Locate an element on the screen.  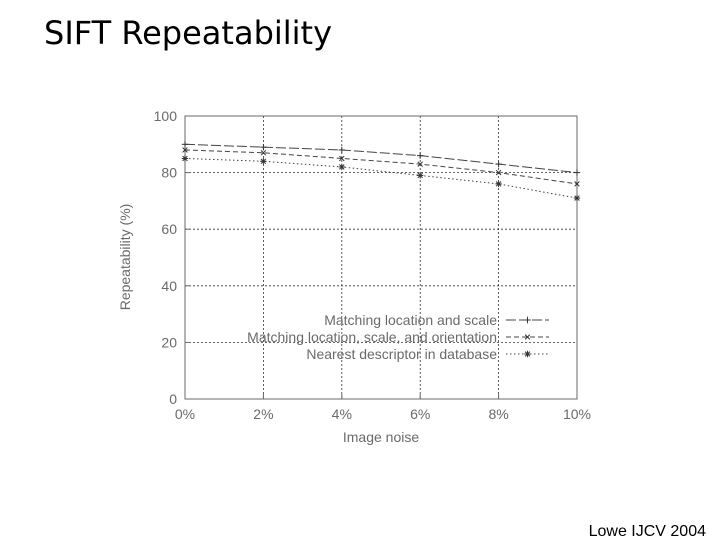
y-tick-label: 40 is located at coordinates (169, 286).